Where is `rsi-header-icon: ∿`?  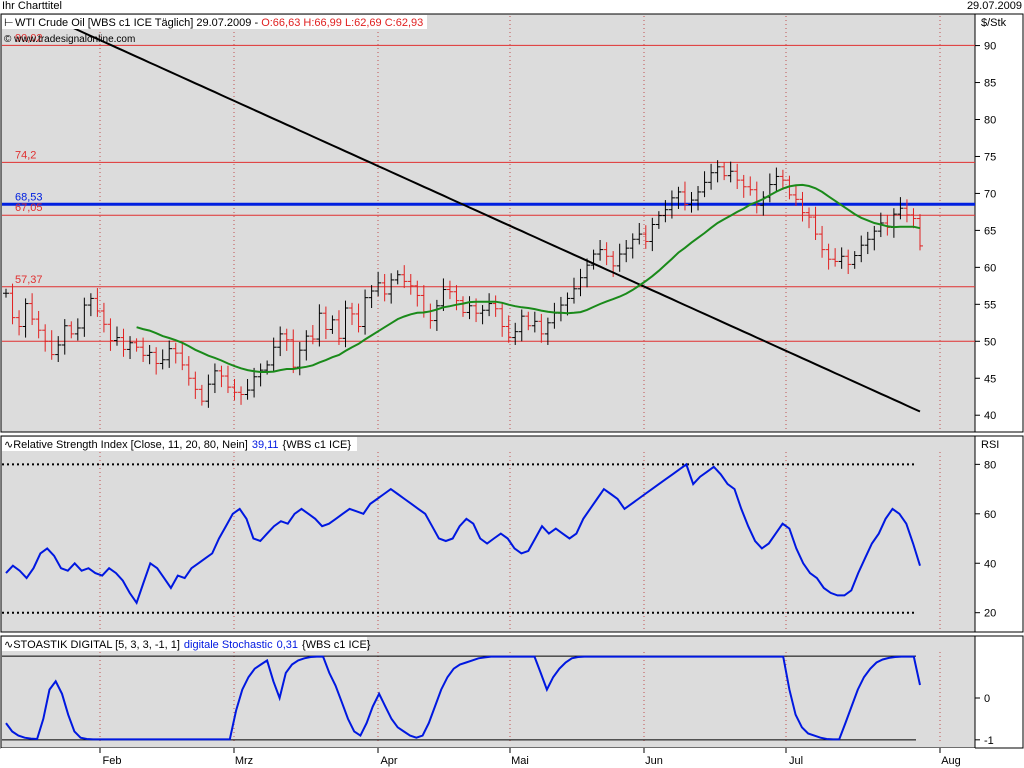
rsi-header-icon: ∿ is located at coordinates (8, 445).